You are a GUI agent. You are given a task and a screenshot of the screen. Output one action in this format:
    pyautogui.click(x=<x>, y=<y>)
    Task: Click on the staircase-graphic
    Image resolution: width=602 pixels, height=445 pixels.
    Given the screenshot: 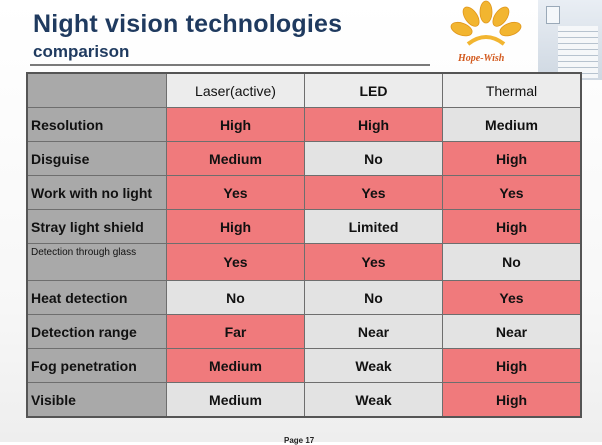 What is the action you would take?
    pyautogui.click(x=570, y=40)
    